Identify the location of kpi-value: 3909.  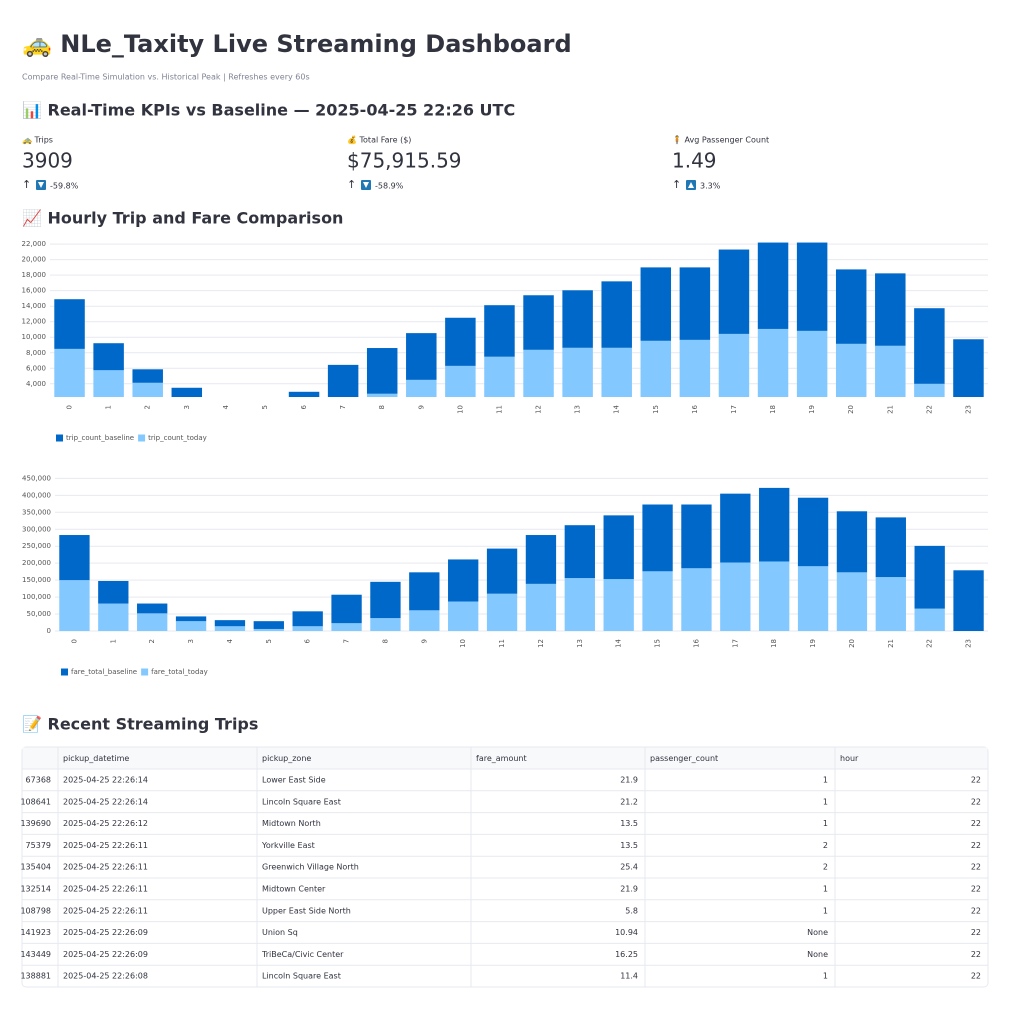
(47, 161).